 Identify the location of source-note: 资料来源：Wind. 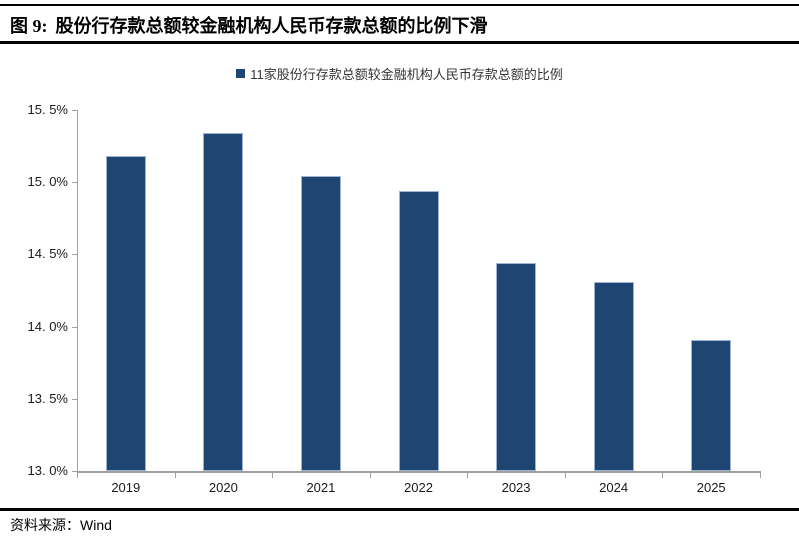
(61, 525).